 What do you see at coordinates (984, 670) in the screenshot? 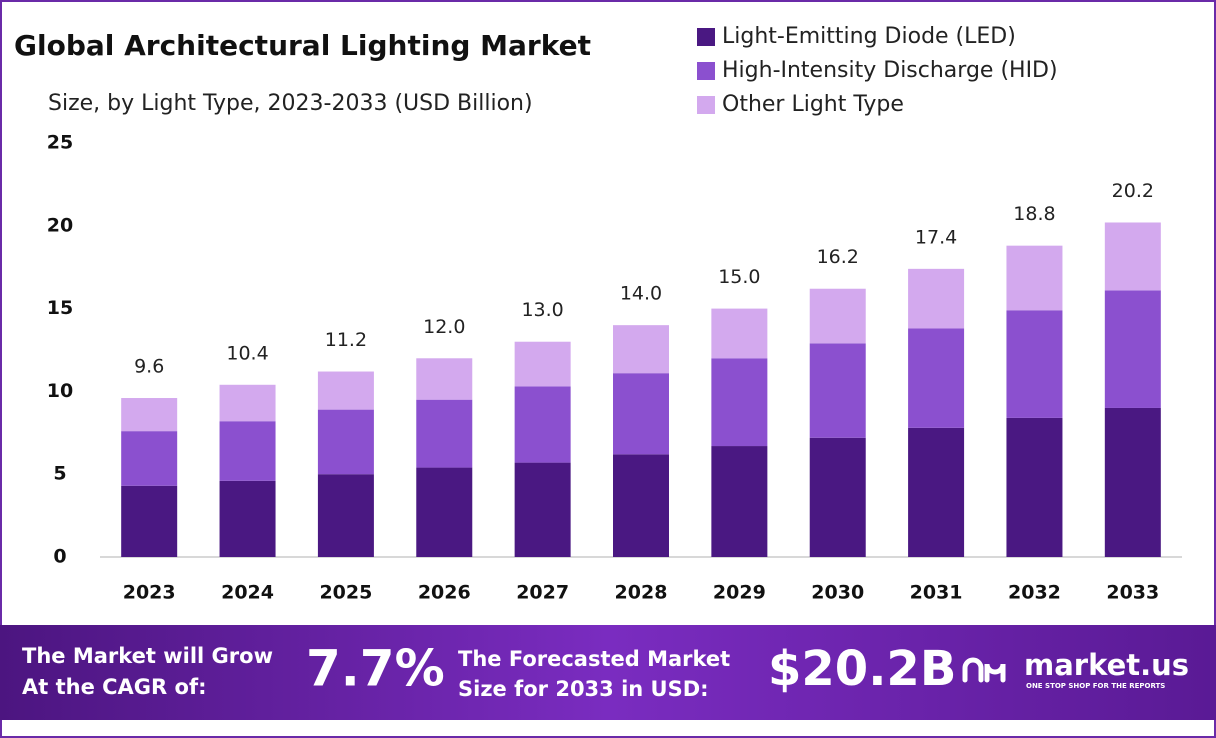
I see `logo-icon` at bounding box center [984, 670].